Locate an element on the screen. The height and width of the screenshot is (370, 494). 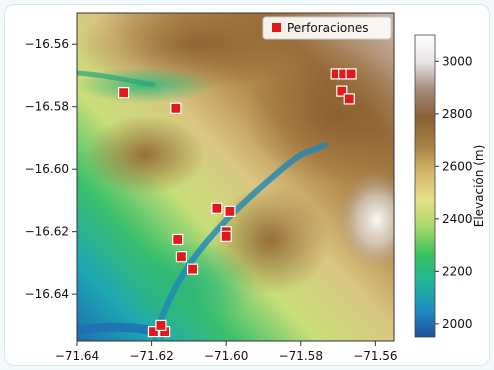
y-axis: −16.56 −16.58 −16.60 −16.62 −16.64 is located at coordinates (51, 169).